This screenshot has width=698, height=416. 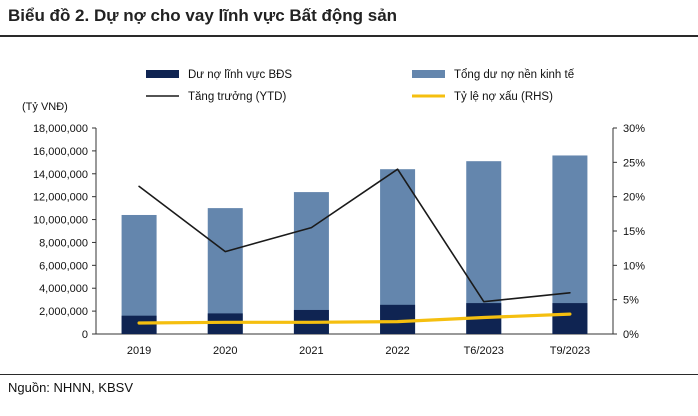 What do you see at coordinates (60, 152) in the screenshot?
I see `left-axis-tick-label: 16,000,000` at bounding box center [60, 152].